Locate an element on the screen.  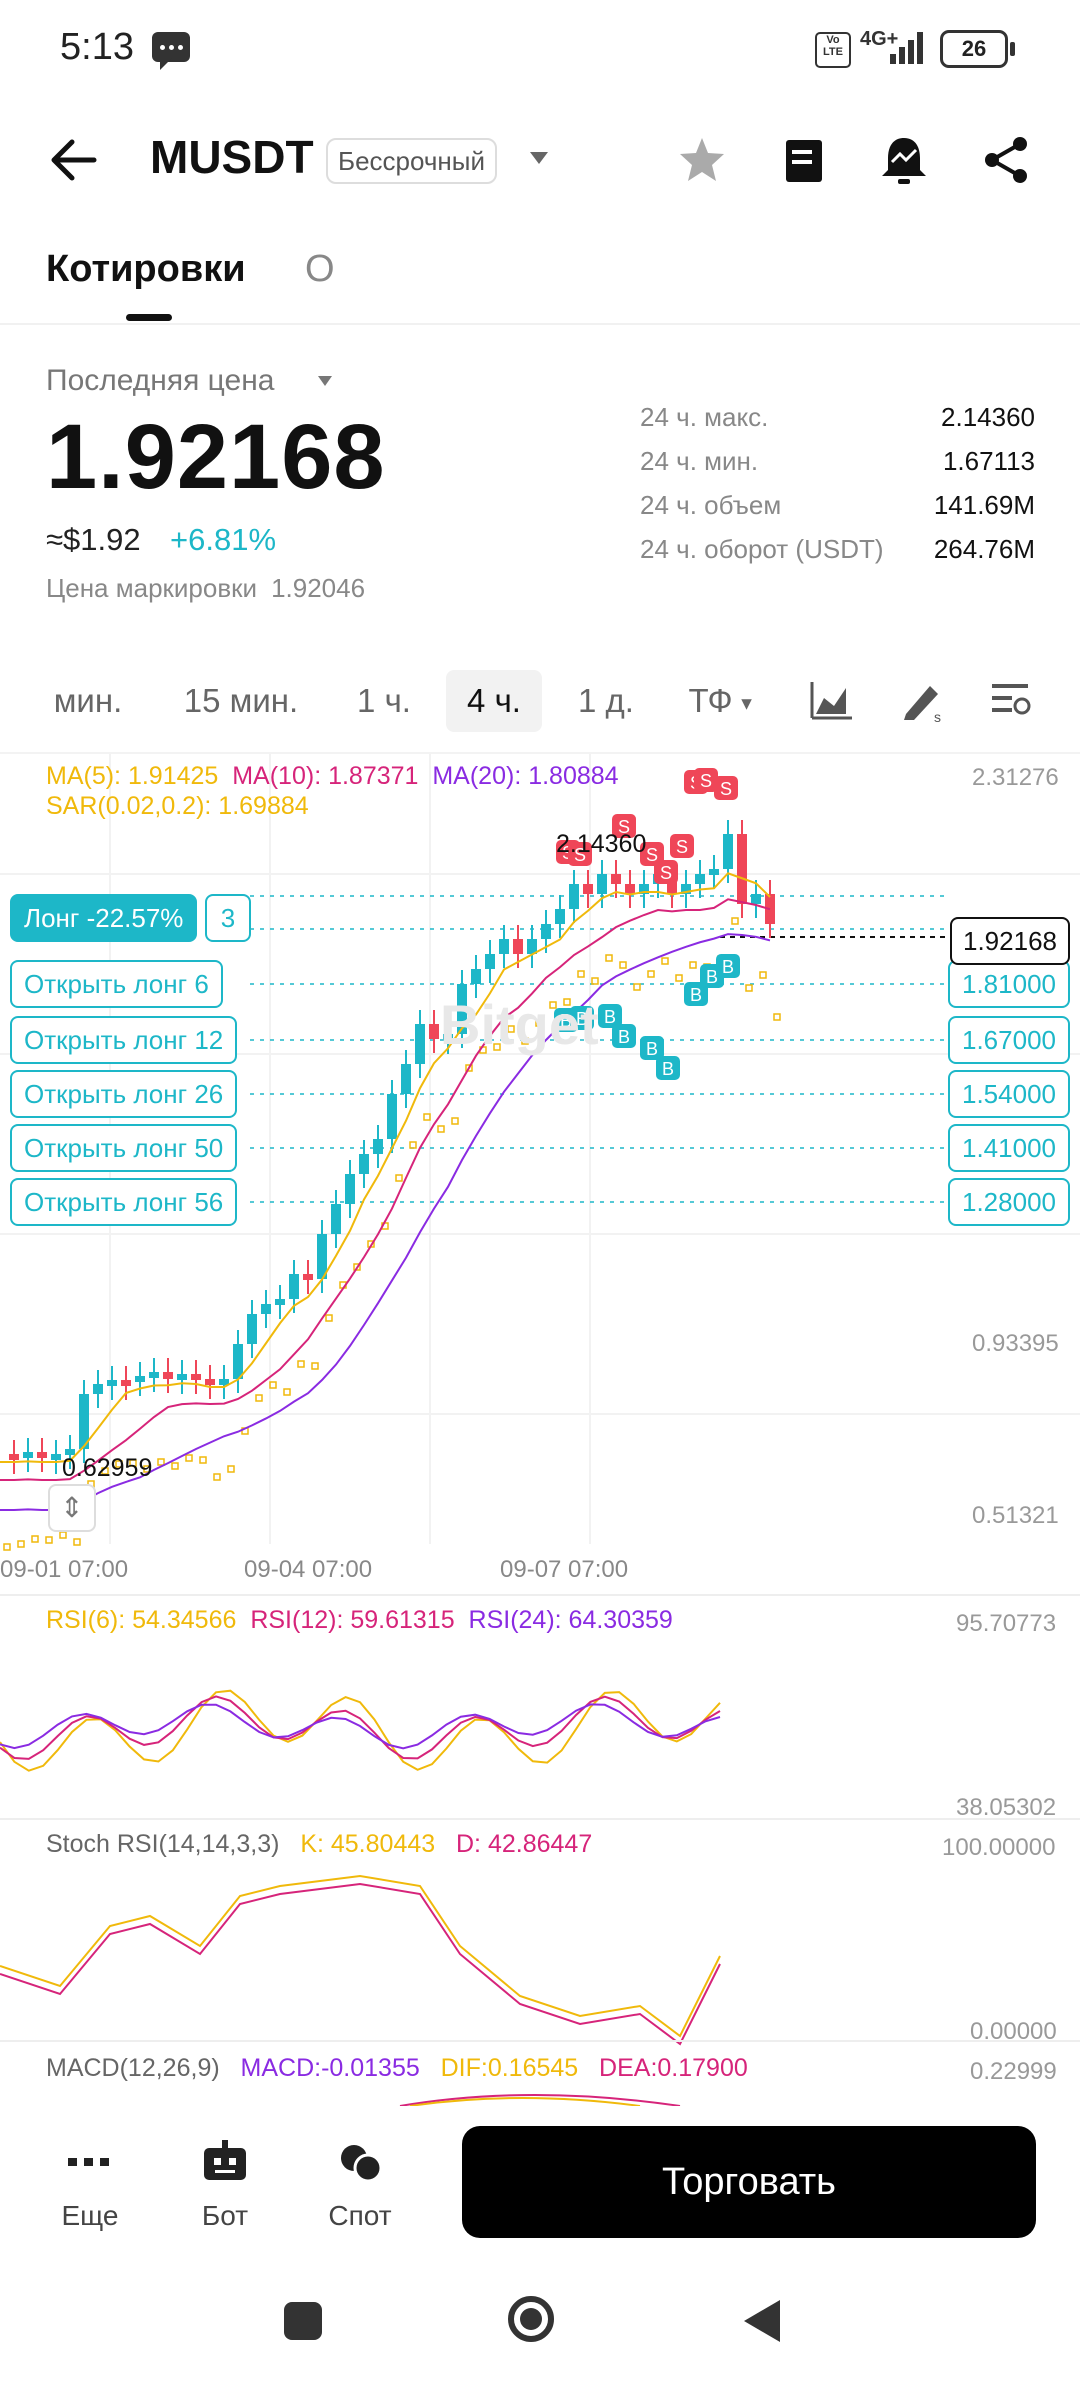
position-qty: 3 is located at coordinates (228, 918).